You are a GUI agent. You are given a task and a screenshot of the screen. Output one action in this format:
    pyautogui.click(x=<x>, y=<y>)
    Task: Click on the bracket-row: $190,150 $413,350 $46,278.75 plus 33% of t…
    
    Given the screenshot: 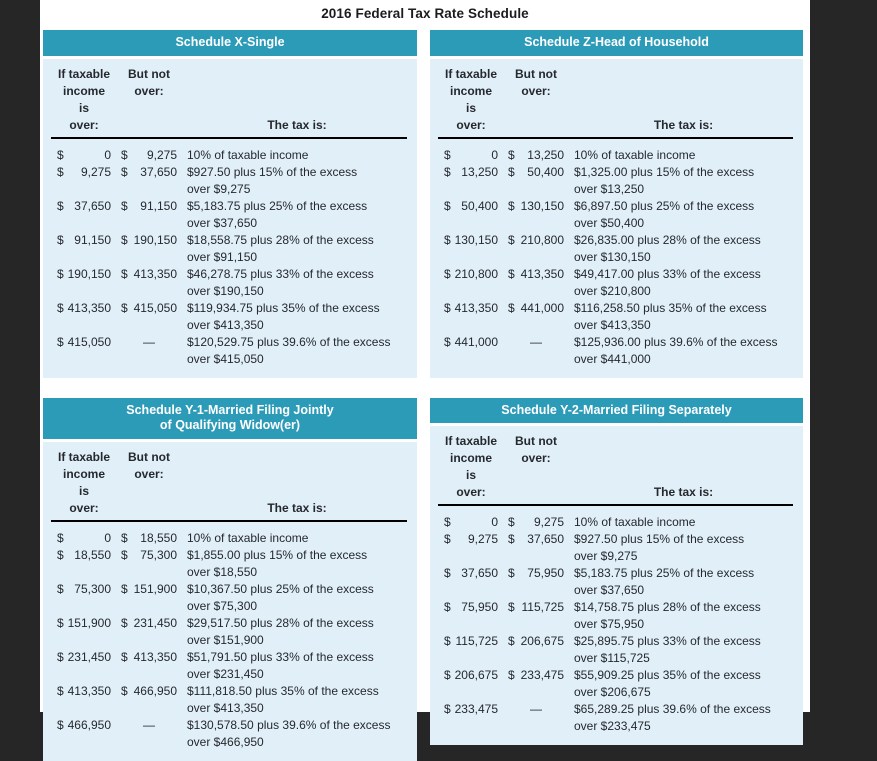 What is the action you would take?
    pyautogui.click(x=233, y=283)
    